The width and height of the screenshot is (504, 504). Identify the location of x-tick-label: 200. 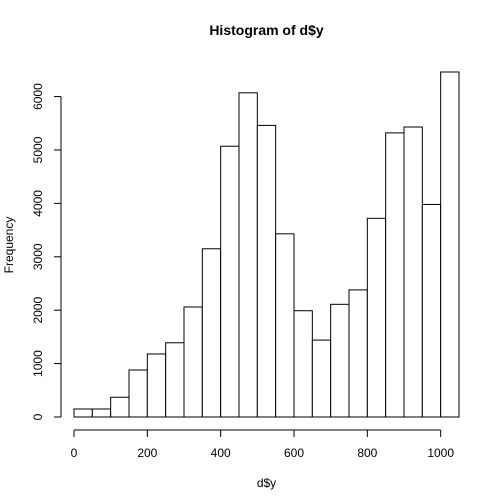
(147, 453).